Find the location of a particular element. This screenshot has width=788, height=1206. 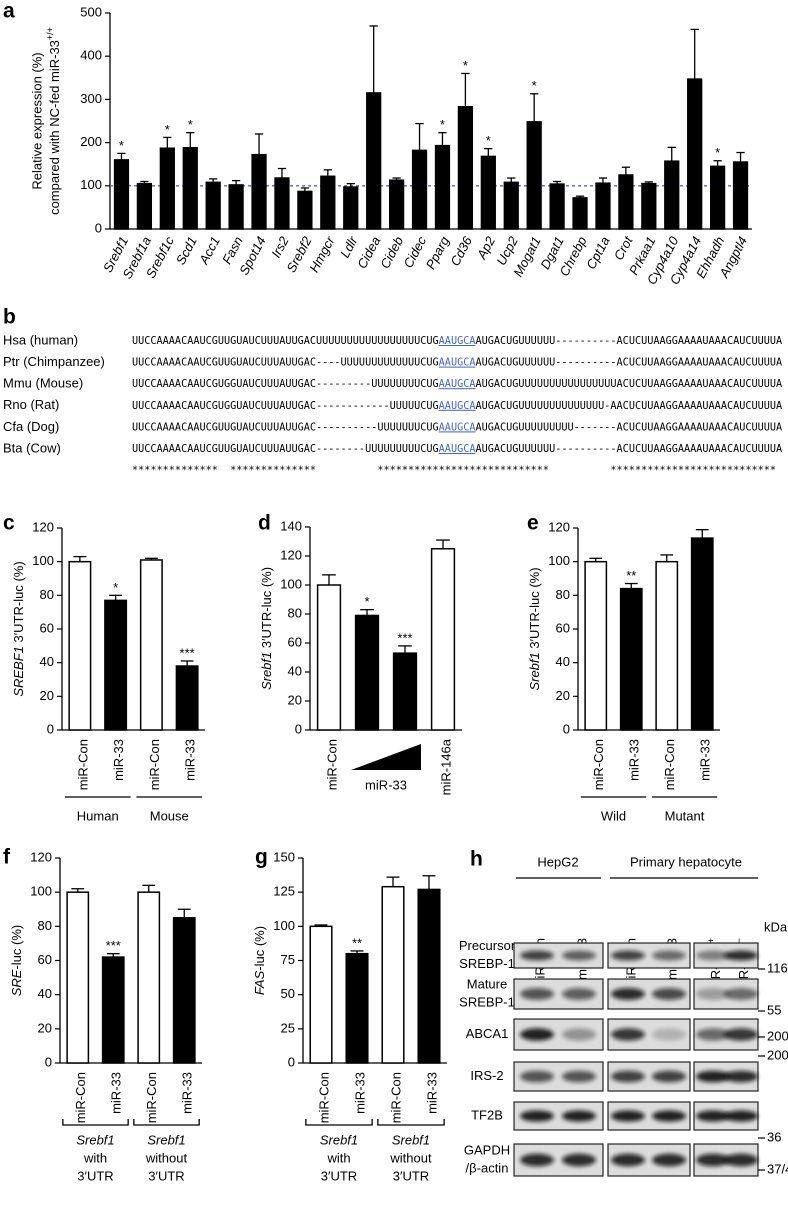

x-tick-label: Cd36 is located at coordinates (461, 250).